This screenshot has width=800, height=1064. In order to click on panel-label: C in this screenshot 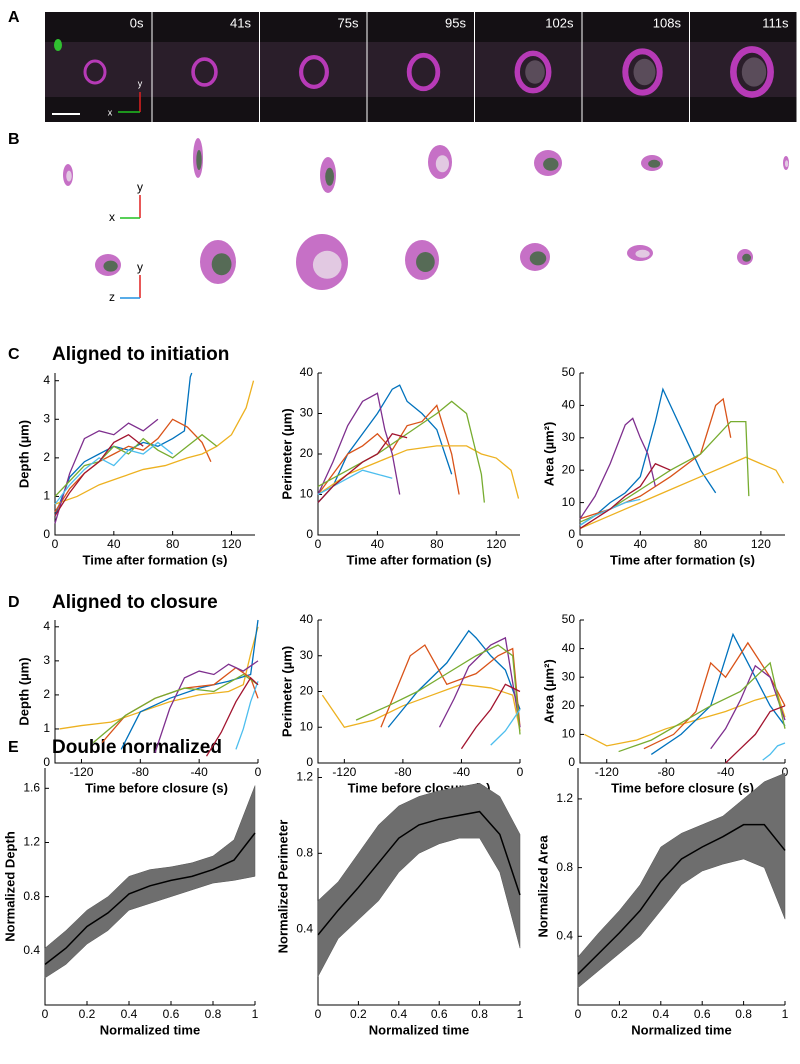, I will do `click(14, 354)`.